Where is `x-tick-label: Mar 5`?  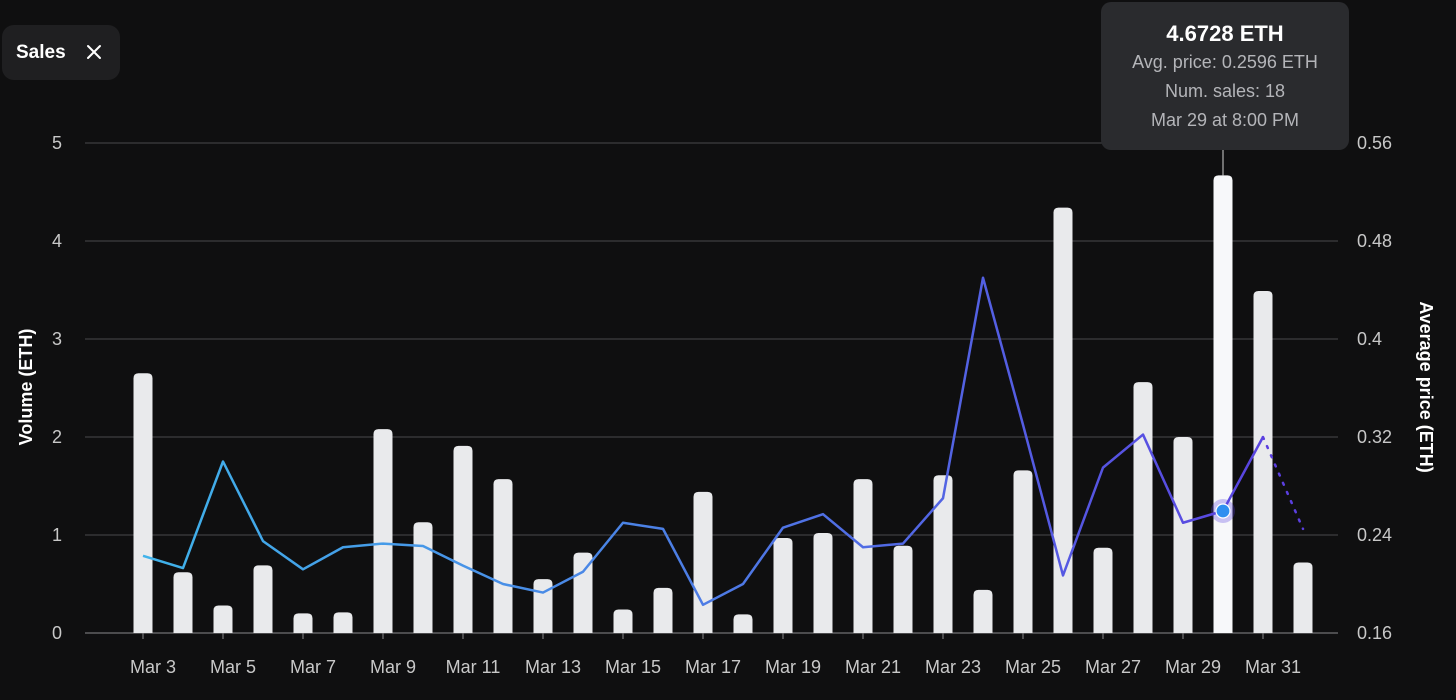
x-tick-label: Mar 5 is located at coordinates (233, 667).